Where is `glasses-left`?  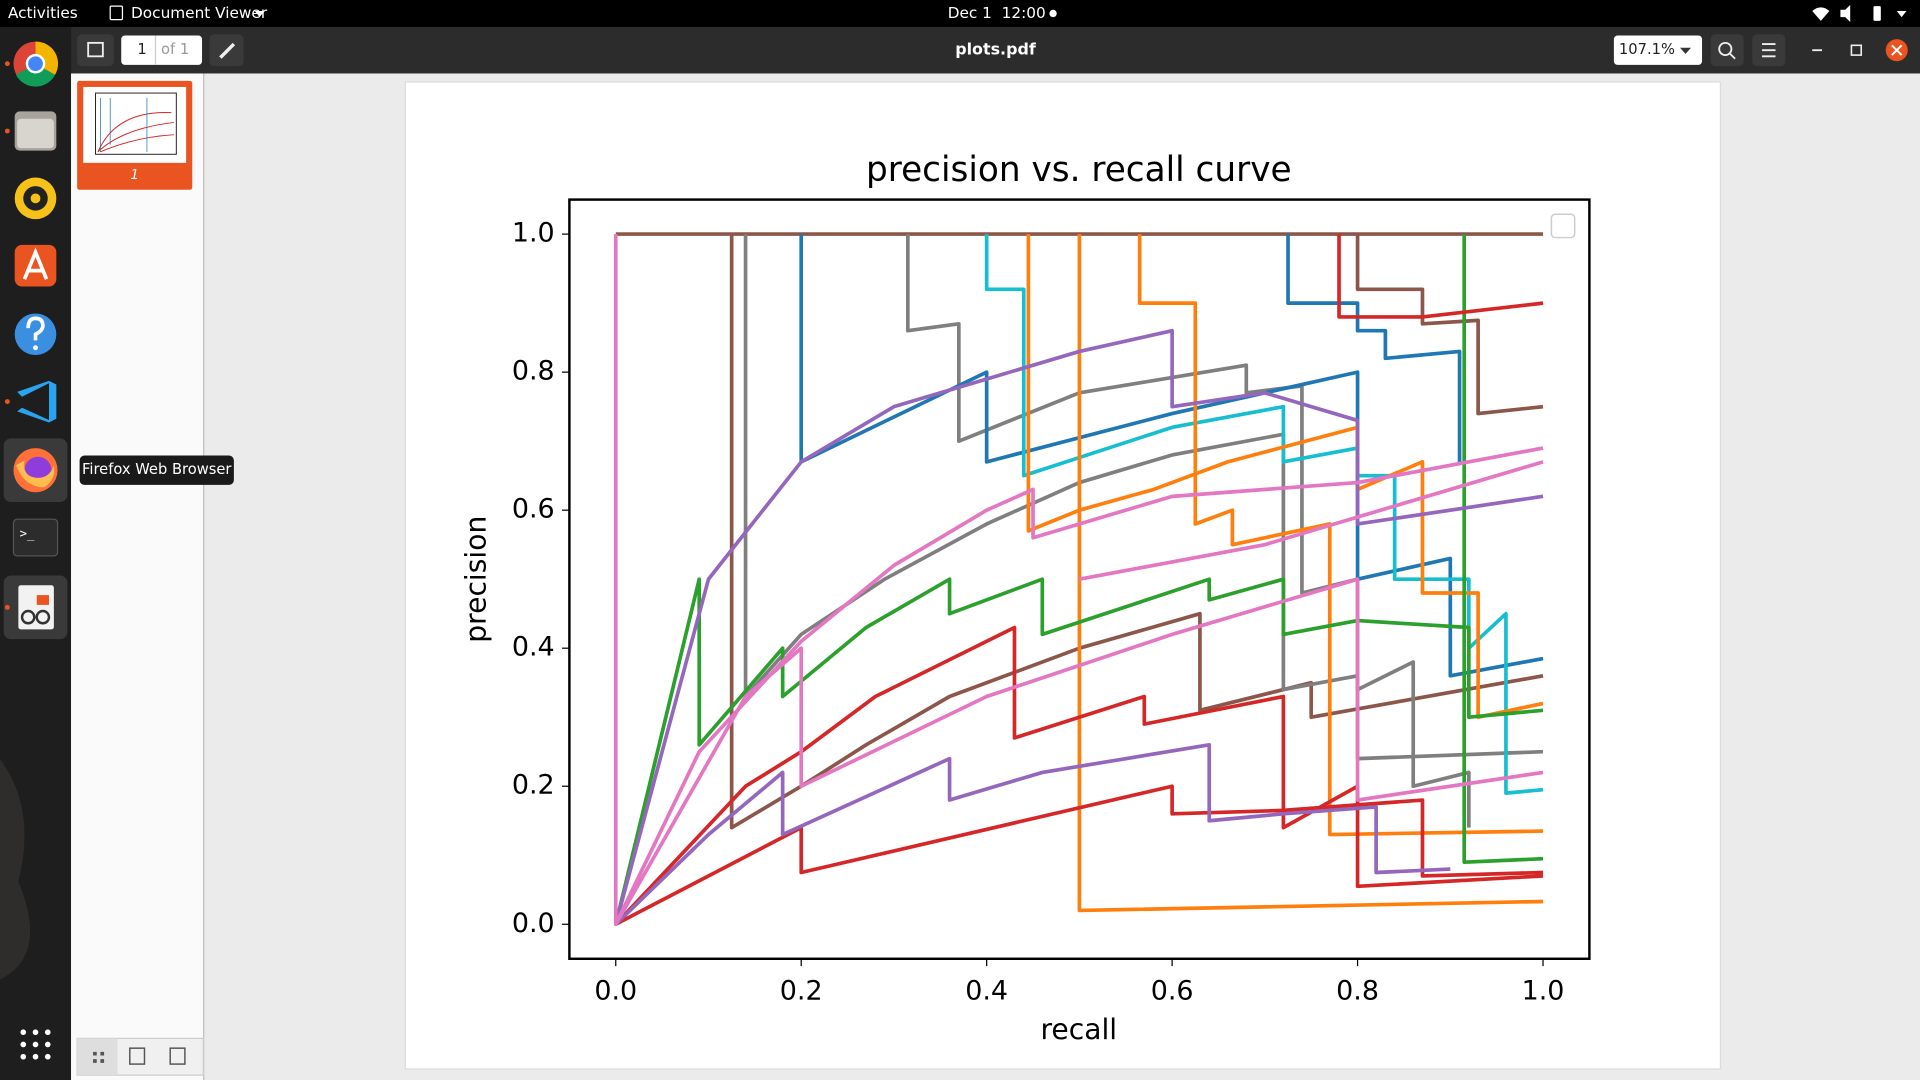
glasses-left is located at coordinates (28, 617).